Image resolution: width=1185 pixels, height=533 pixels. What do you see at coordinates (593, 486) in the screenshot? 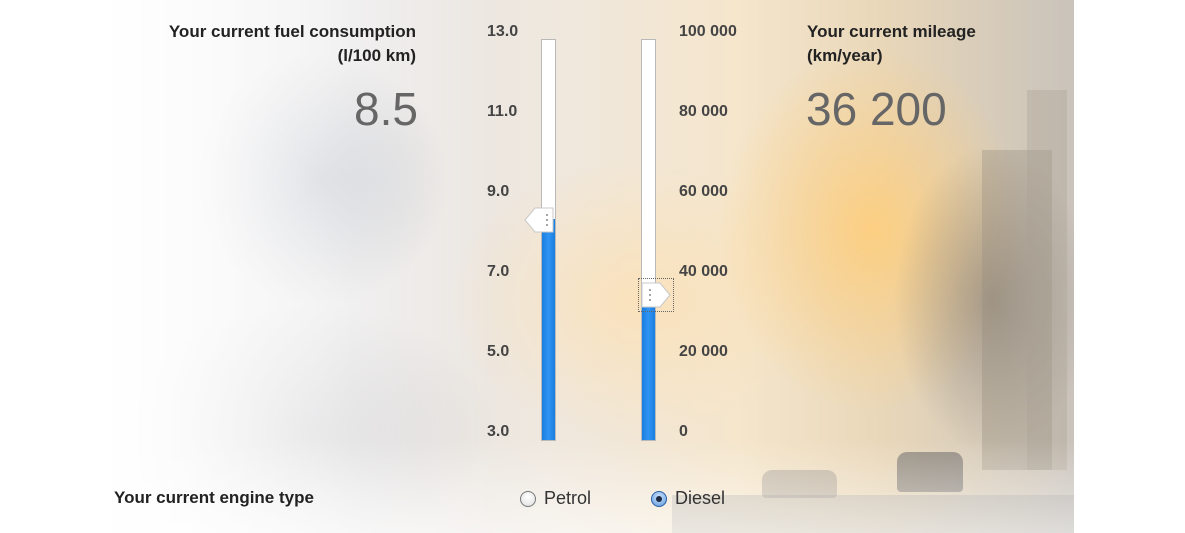
I see `background-fade` at bounding box center [593, 486].